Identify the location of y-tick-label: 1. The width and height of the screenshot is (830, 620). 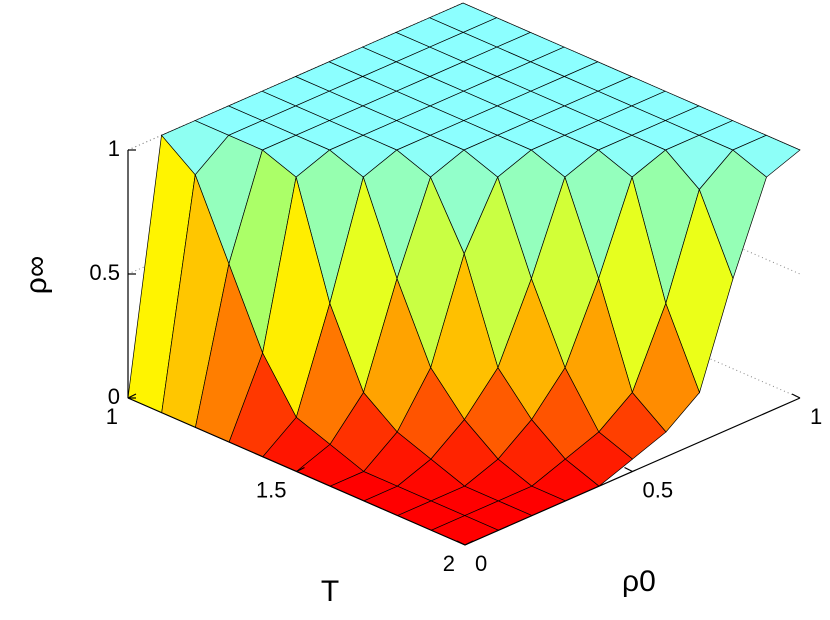
(816, 416).